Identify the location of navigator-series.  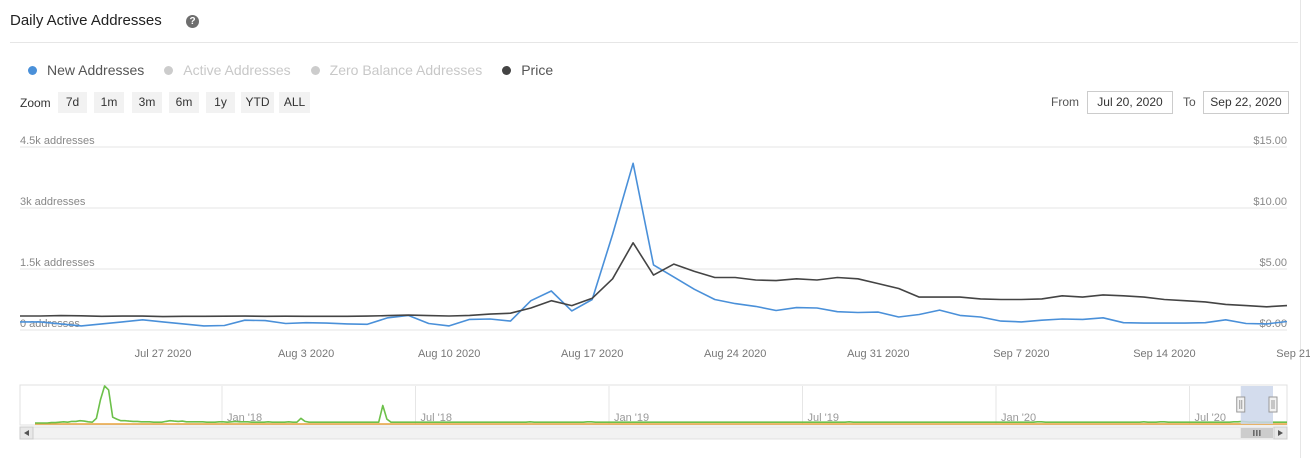
(661, 405).